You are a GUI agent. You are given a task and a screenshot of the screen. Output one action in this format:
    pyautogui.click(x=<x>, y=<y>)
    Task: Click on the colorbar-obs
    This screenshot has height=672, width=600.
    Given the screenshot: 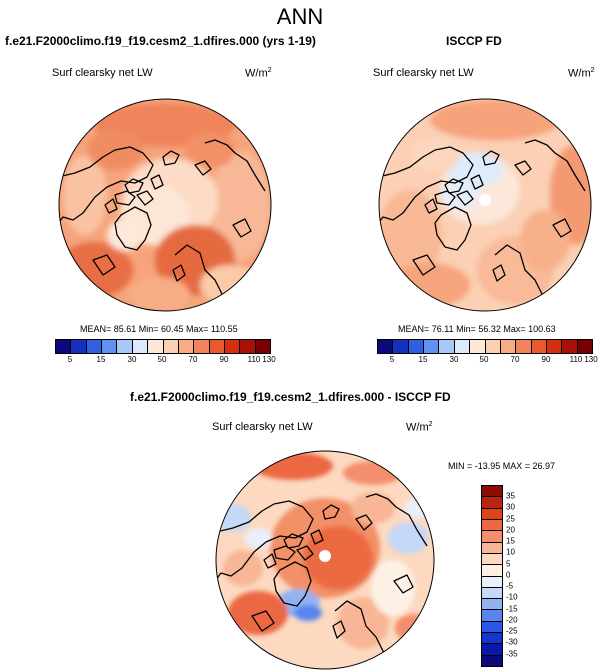 What is the action you would take?
    pyautogui.click(x=485, y=346)
    